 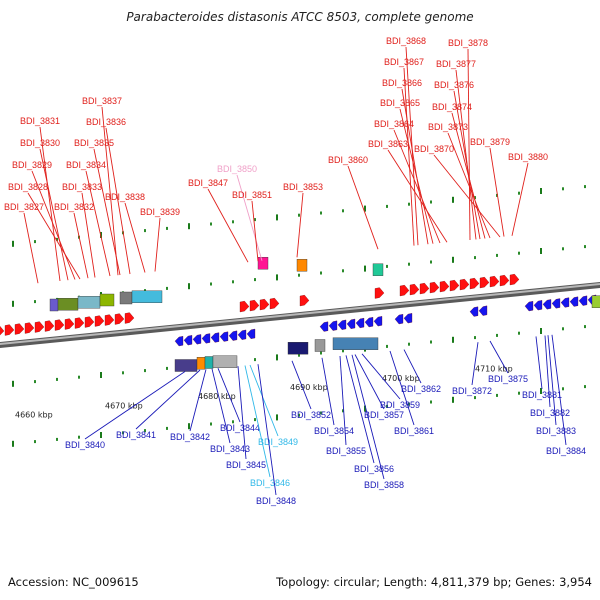 I want to click on gene-label-bdi-3849: BDI_3849, so click(x=278, y=442).